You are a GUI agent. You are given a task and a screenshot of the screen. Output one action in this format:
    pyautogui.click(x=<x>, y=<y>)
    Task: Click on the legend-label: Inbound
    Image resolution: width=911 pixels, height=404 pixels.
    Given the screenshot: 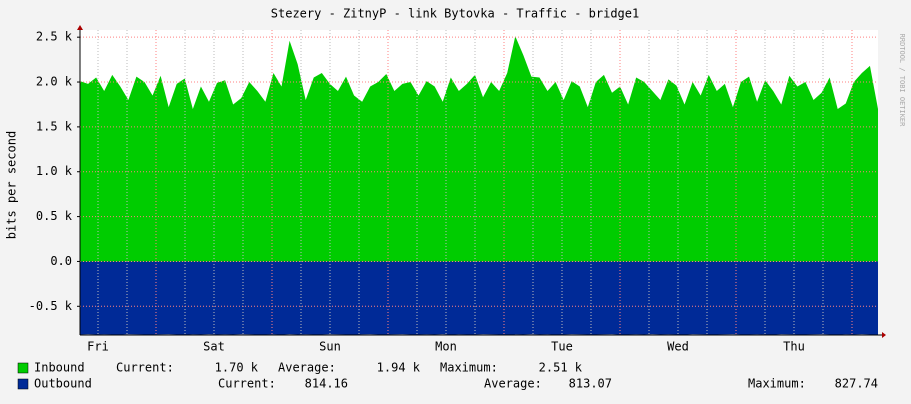 What is the action you would take?
    pyautogui.click(x=59, y=368)
    